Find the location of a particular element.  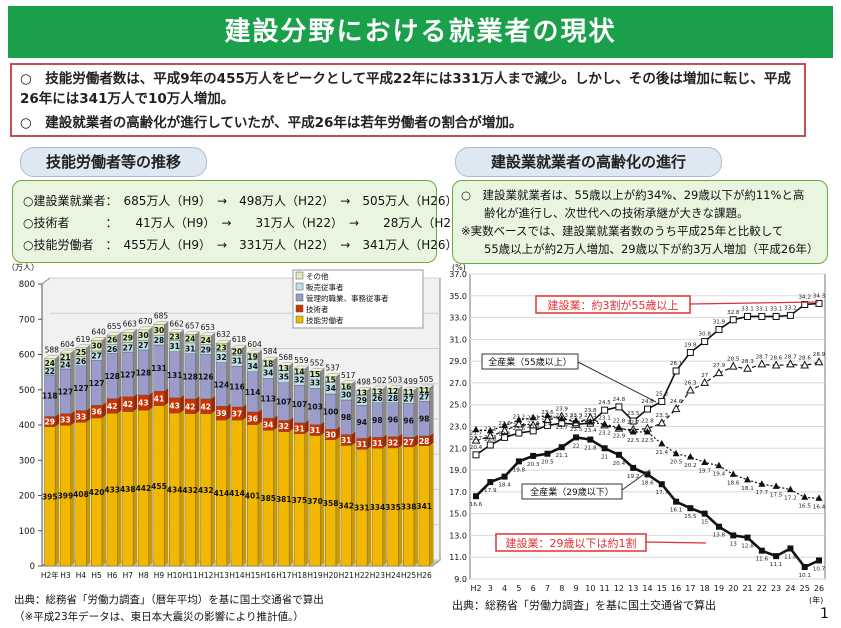

line-y-tick-label: 27.0 is located at coordinates (458, 383).